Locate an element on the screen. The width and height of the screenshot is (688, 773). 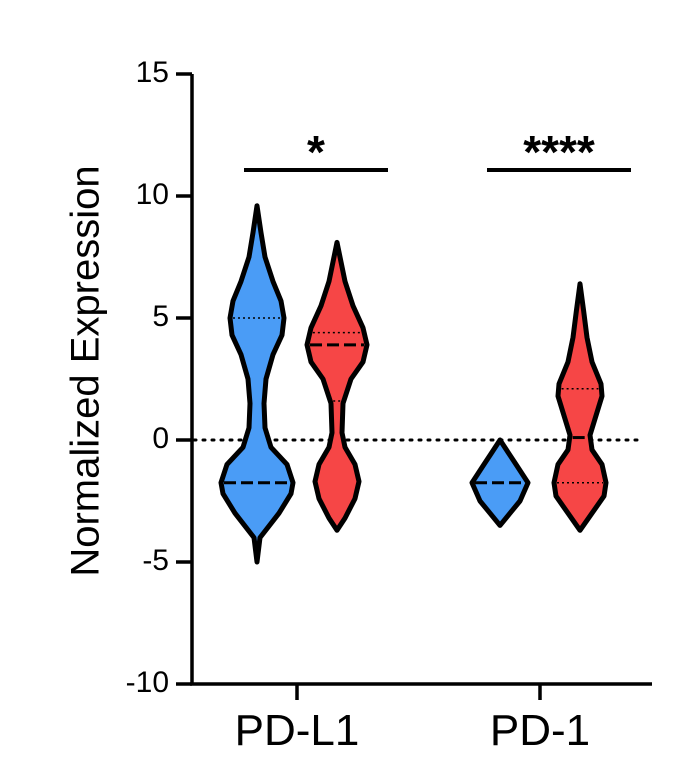
significance-label: * is located at coordinates (316, 152).